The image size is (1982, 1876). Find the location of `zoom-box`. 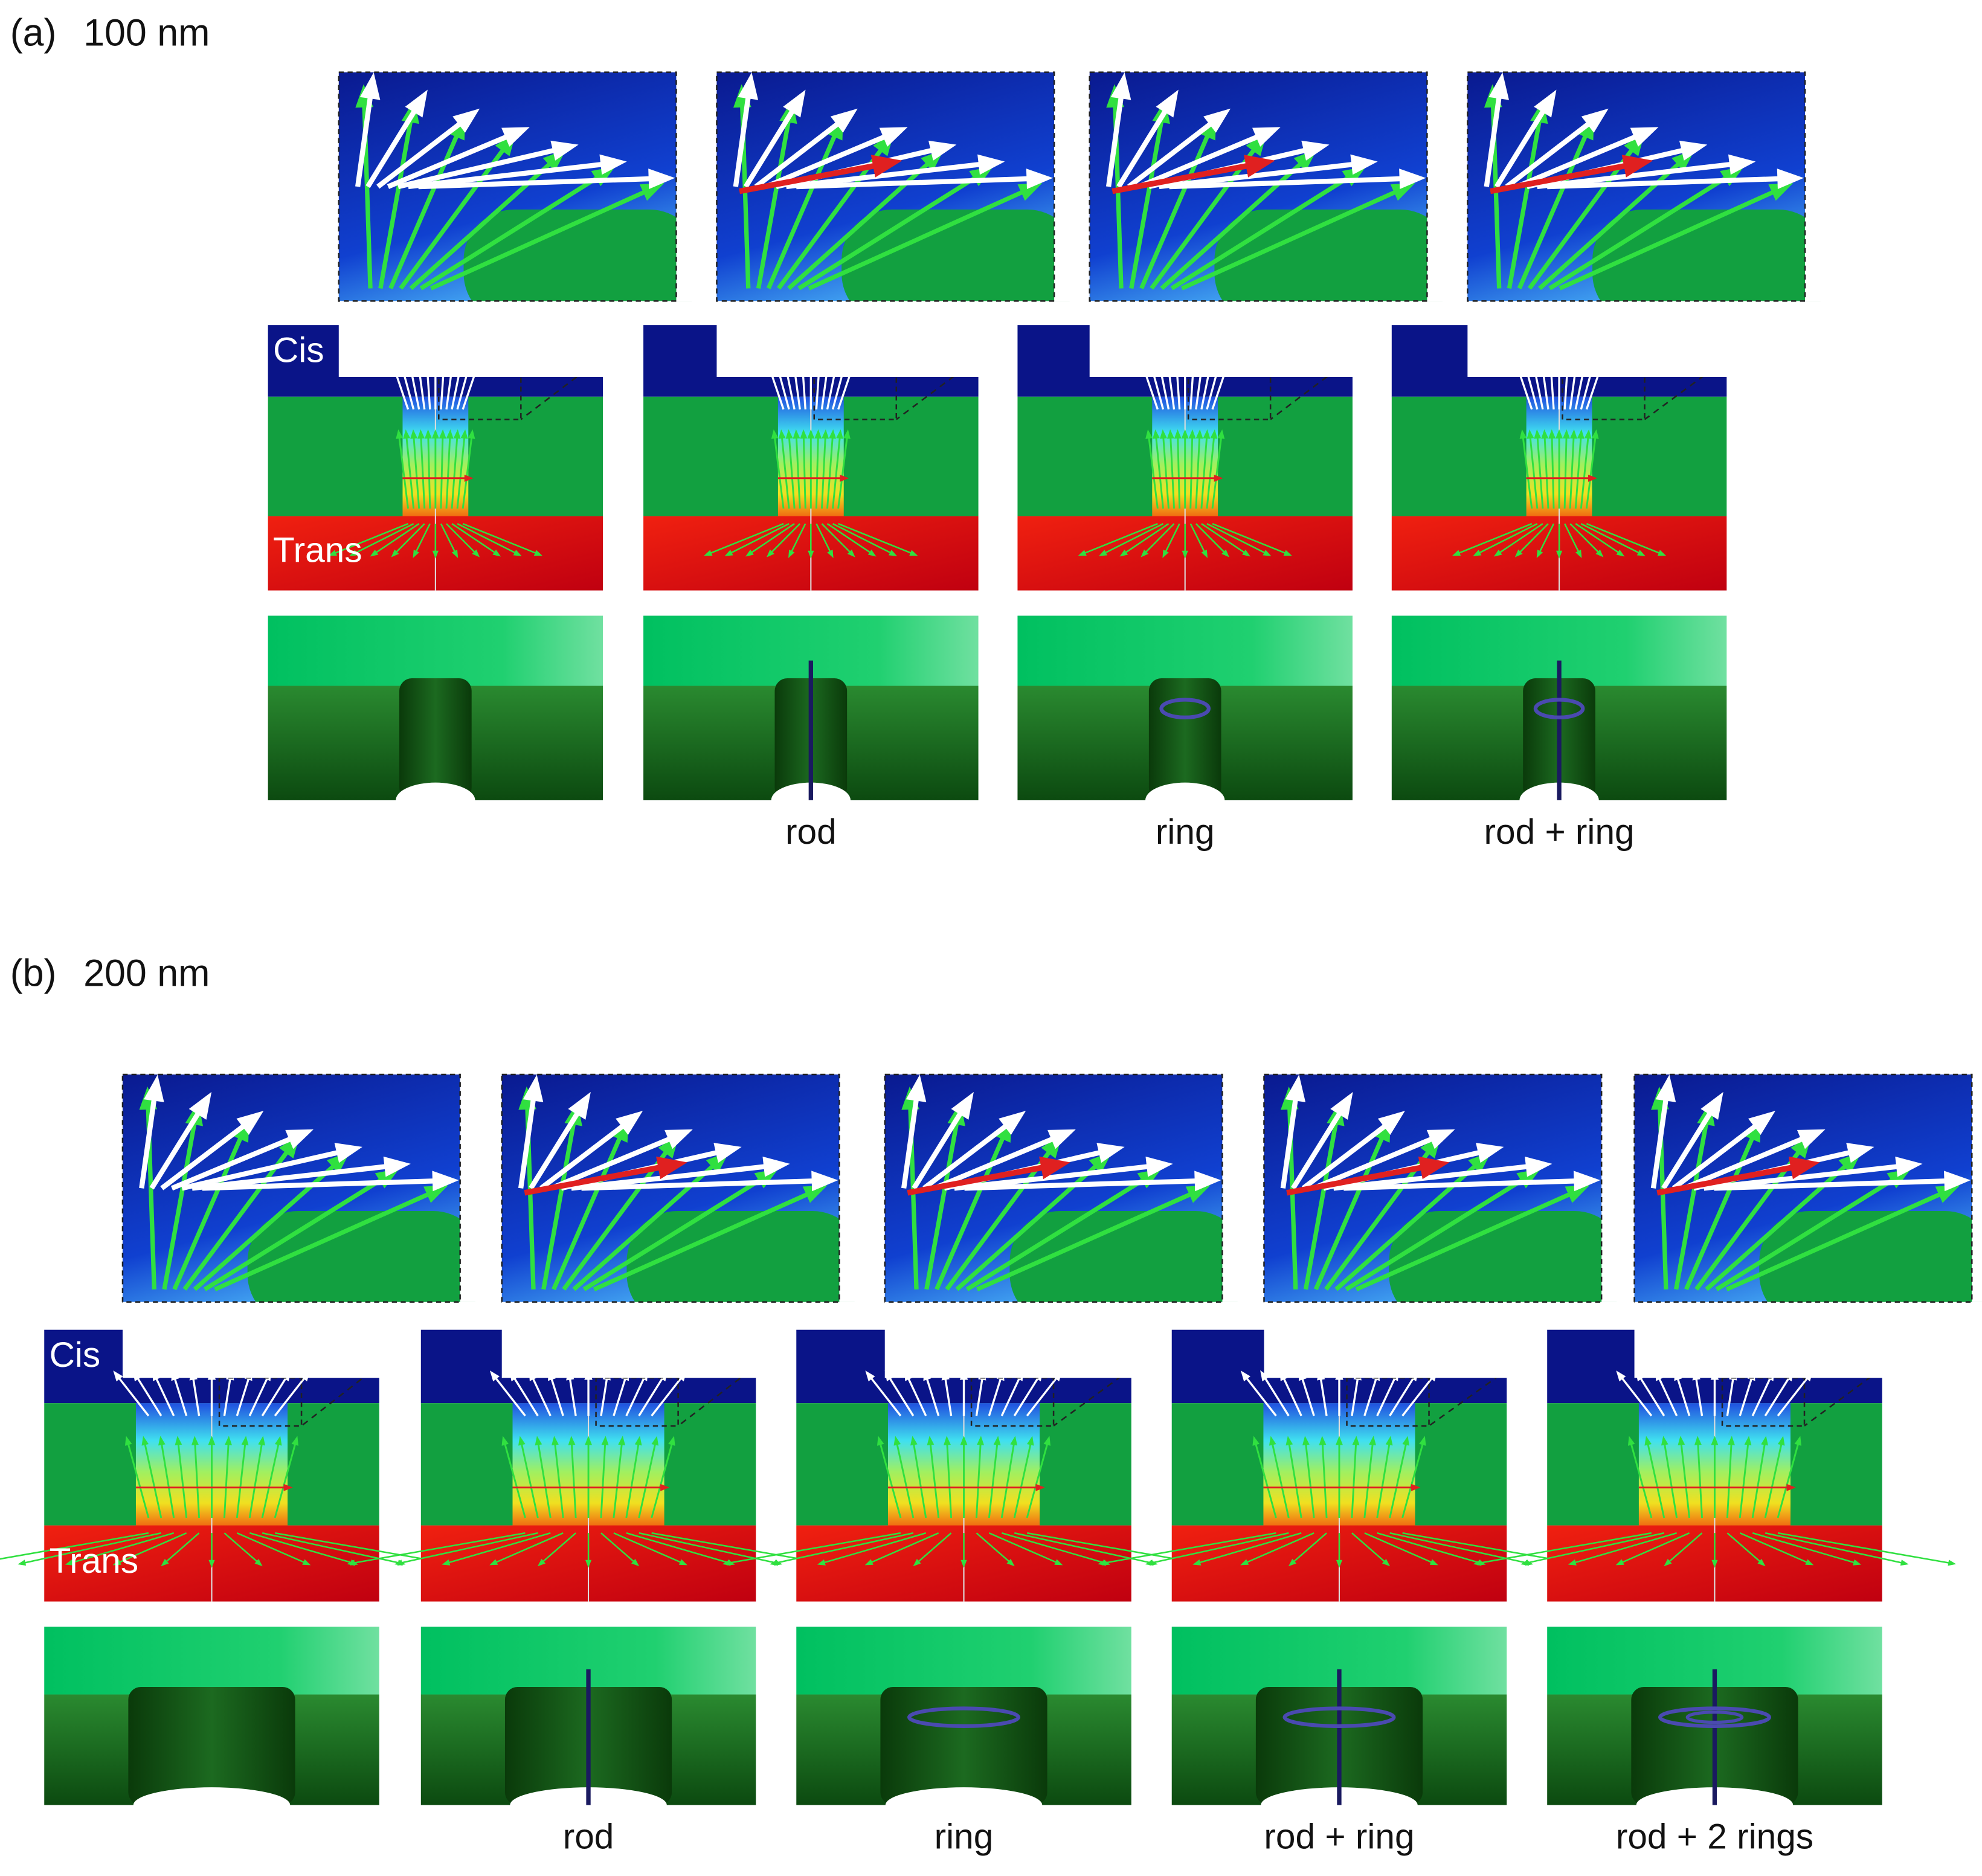

zoom-box is located at coordinates (637, 1402).